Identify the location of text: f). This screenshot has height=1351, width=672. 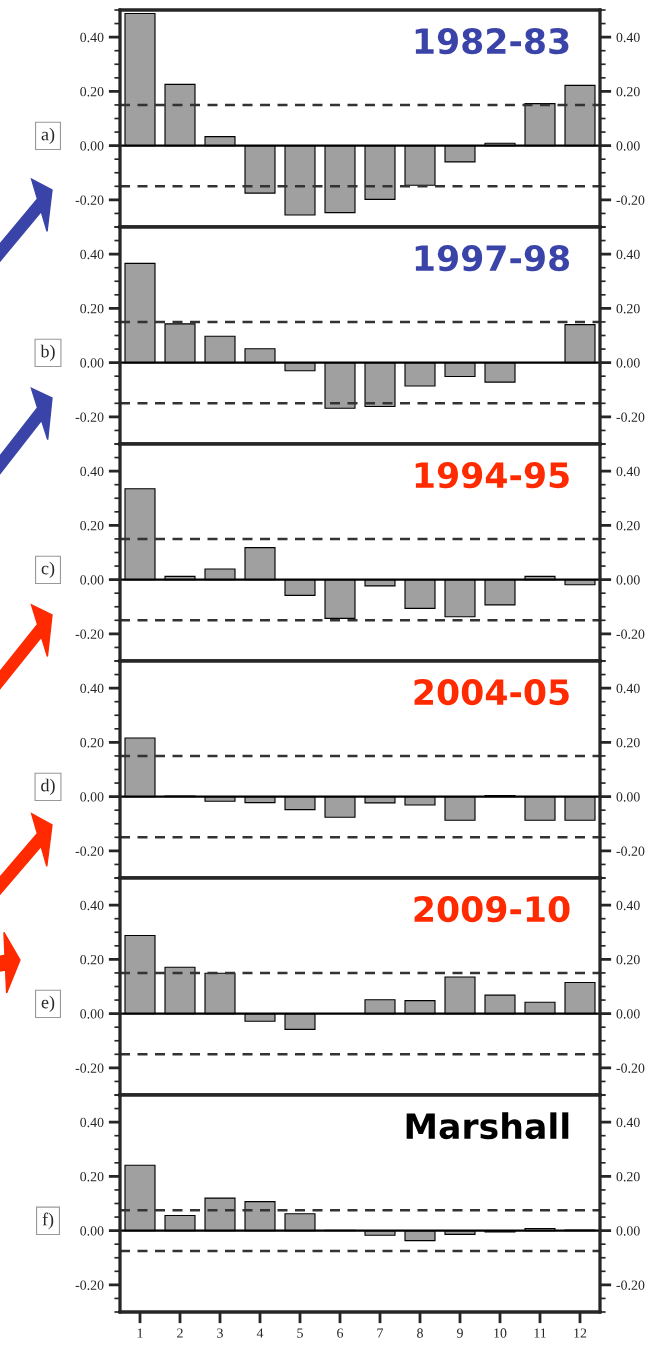
(48, 1221).